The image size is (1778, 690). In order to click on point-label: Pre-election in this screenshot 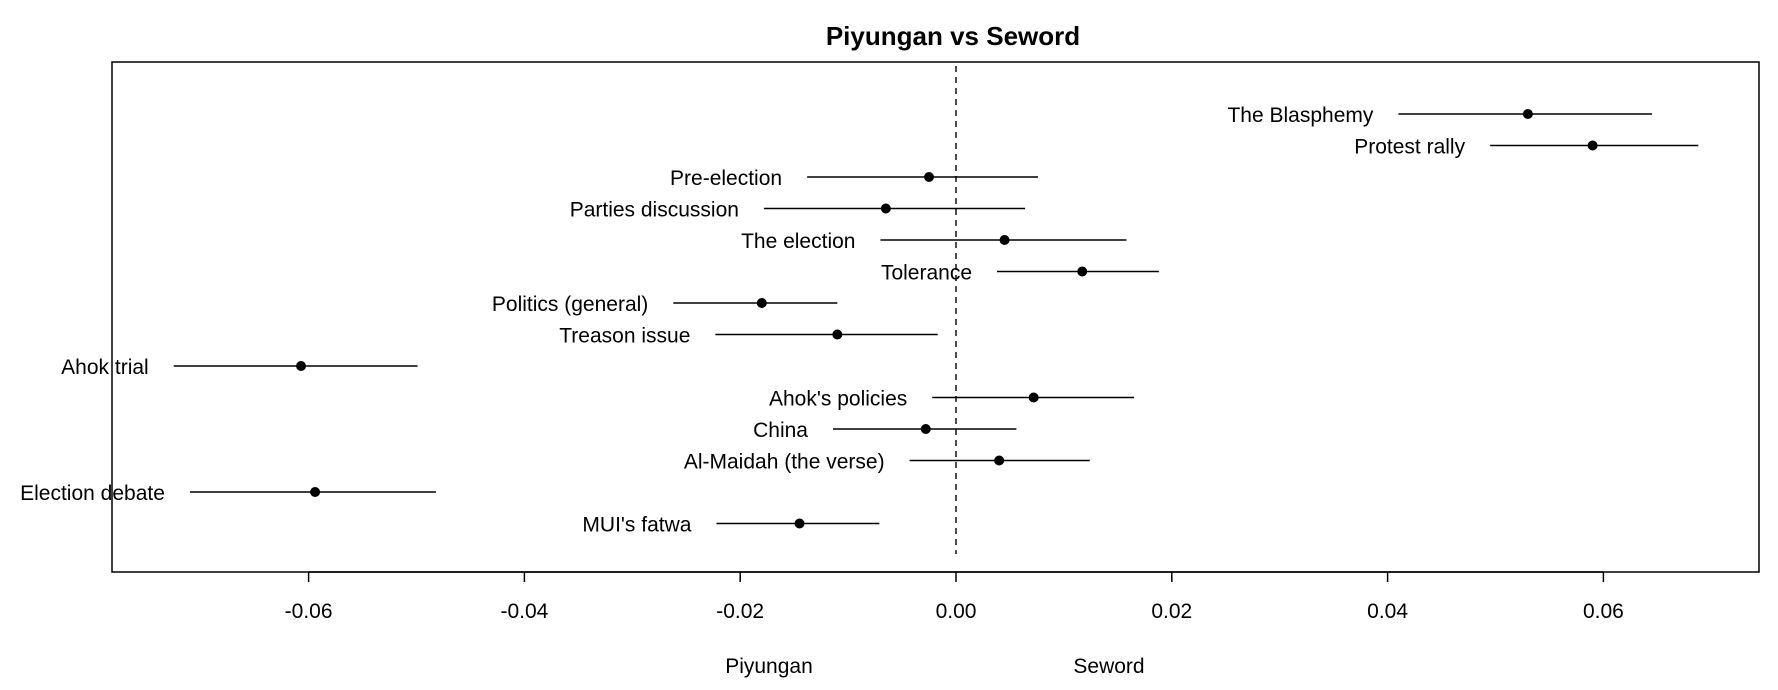, I will do `click(726, 178)`.